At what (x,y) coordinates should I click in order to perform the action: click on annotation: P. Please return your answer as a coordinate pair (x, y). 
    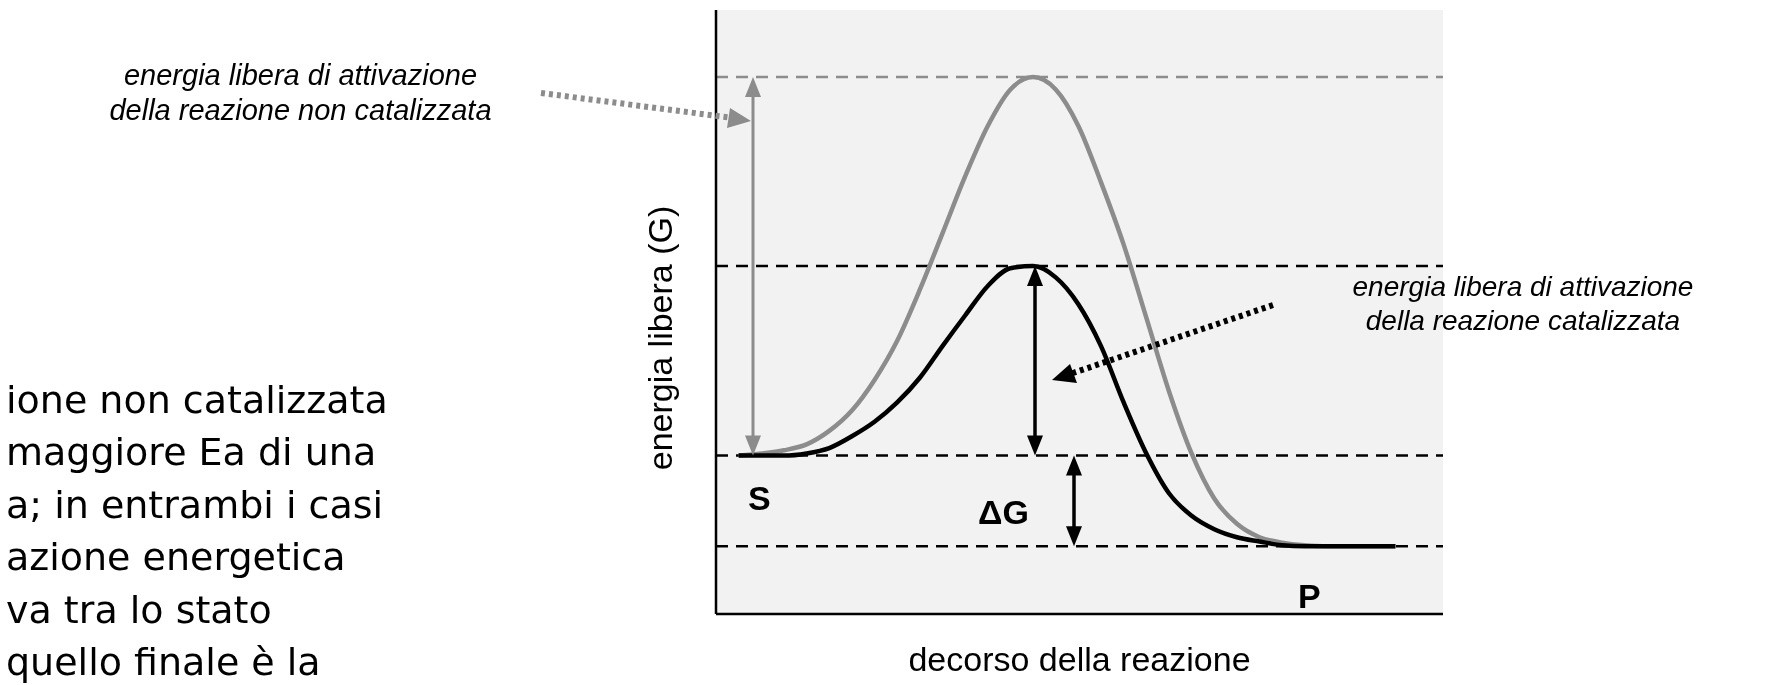
    Looking at the image, I should click on (1310, 597).